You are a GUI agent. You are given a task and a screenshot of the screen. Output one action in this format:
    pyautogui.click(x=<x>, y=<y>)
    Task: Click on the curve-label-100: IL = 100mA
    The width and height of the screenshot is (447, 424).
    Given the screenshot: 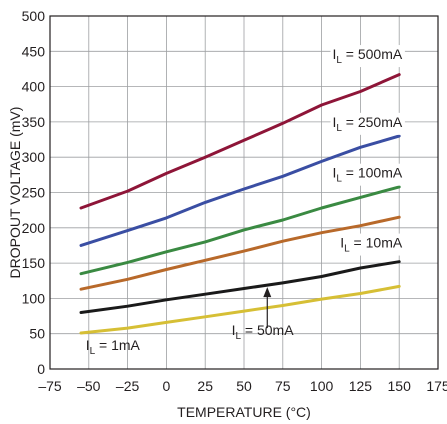 What is the action you would take?
    pyautogui.click(x=367, y=175)
    